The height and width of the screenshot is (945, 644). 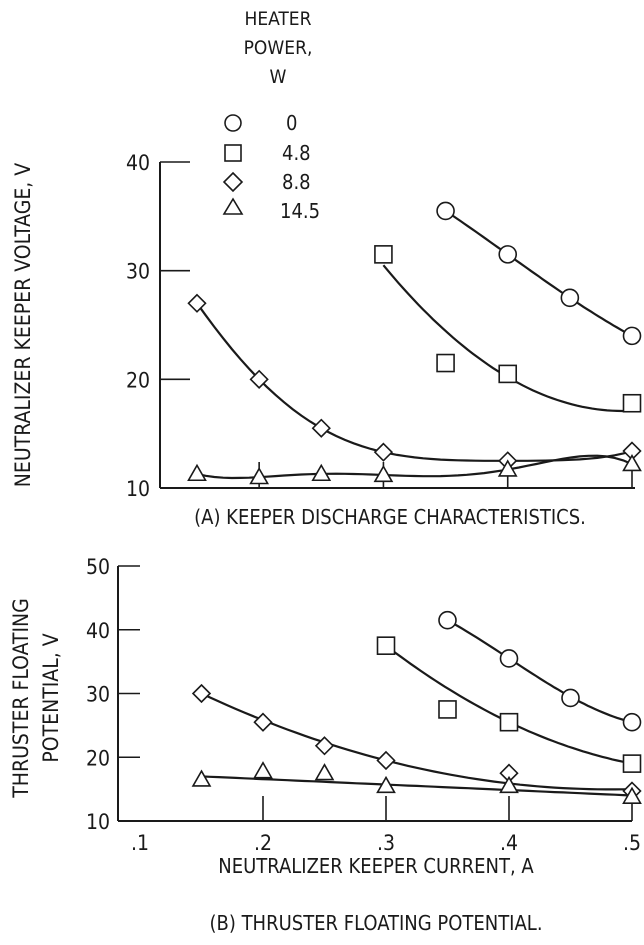 What do you see at coordinates (271, 115) in the screenshot?
I see `legend: HEATER POWER, W 0 4.8 8.8 14.5` at bounding box center [271, 115].